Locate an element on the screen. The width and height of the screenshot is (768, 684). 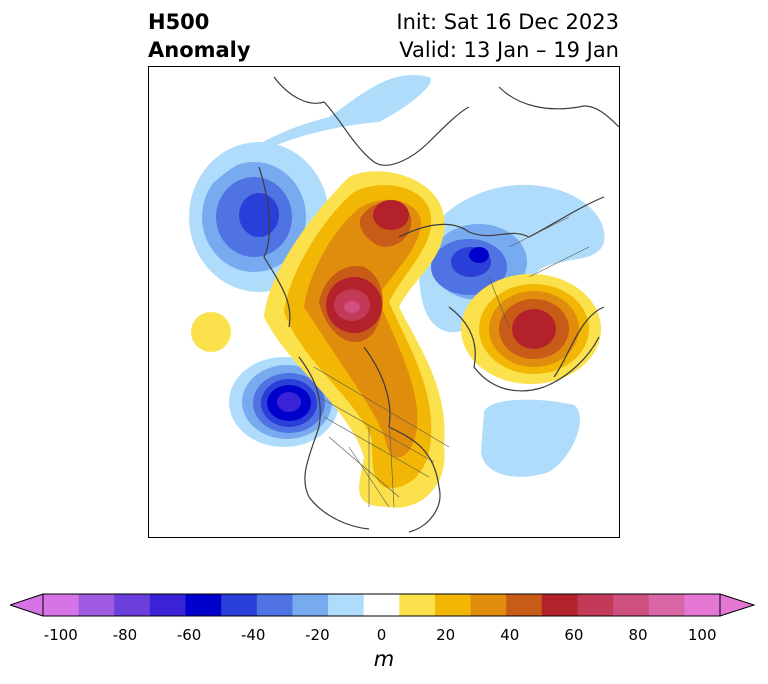
colorbar-tick-label: 80 is located at coordinates (638, 635).